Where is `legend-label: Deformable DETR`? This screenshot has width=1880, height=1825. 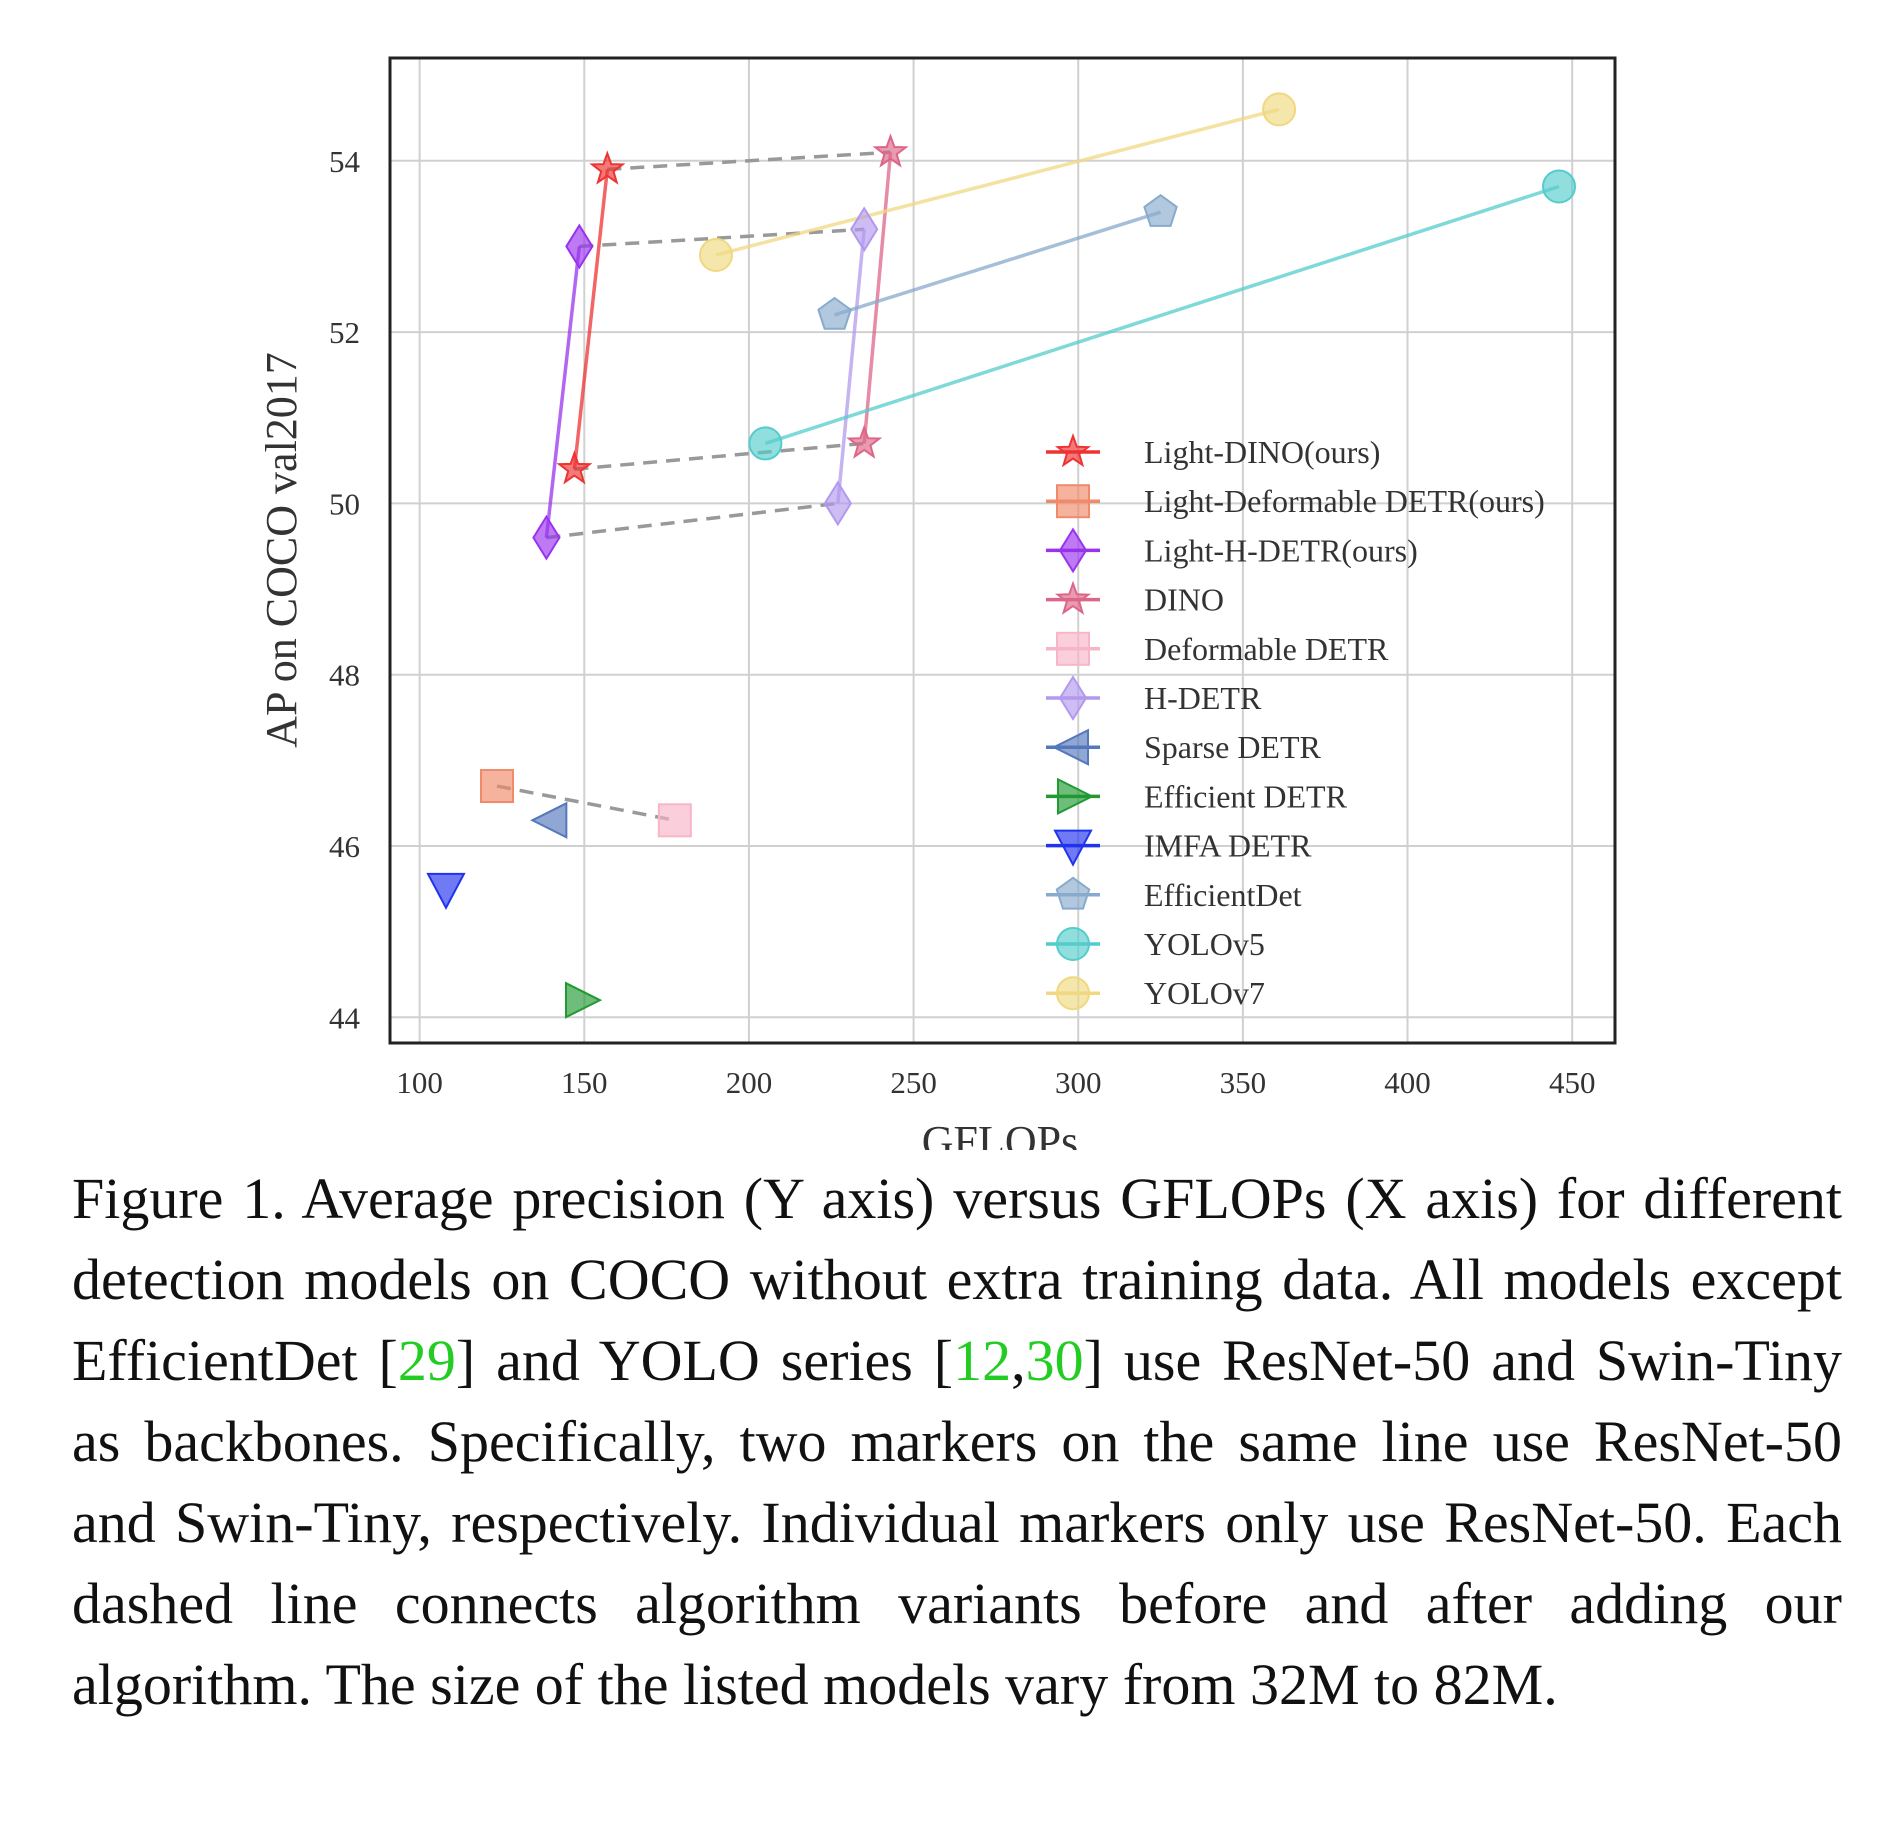 legend-label: Deformable DETR is located at coordinates (1266, 649).